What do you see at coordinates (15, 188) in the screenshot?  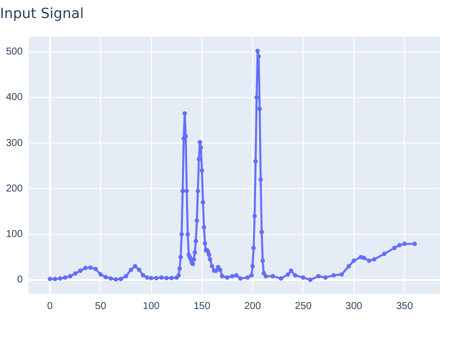 I see `y-tick-label: 200` at bounding box center [15, 188].